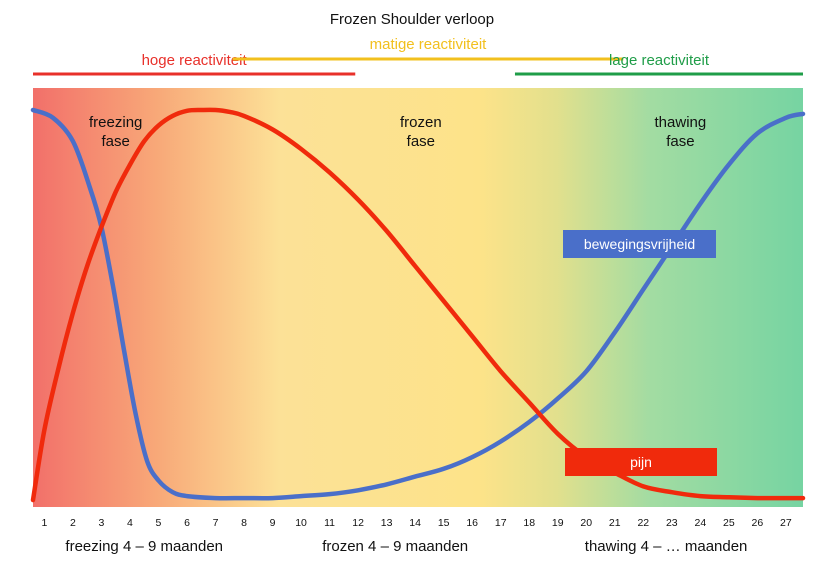 This screenshot has width=840, height=571. I want to click on series-label-bewegingsvrijheid: bewegingsvrijheid, so click(639, 244).